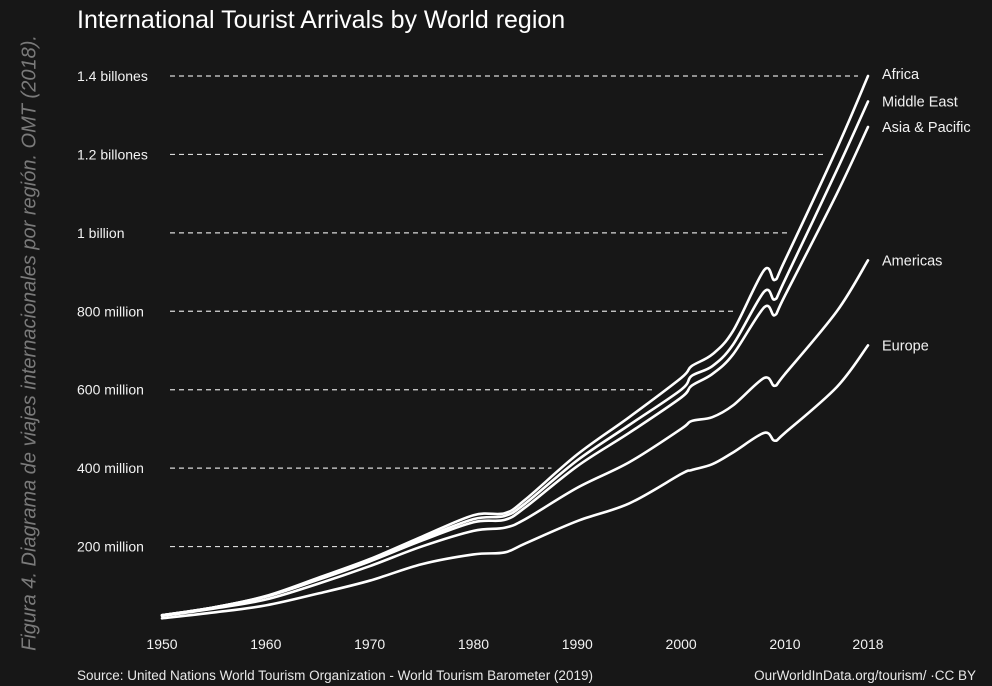  I want to click on series-label: Asia & Pacific, so click(926, 128).